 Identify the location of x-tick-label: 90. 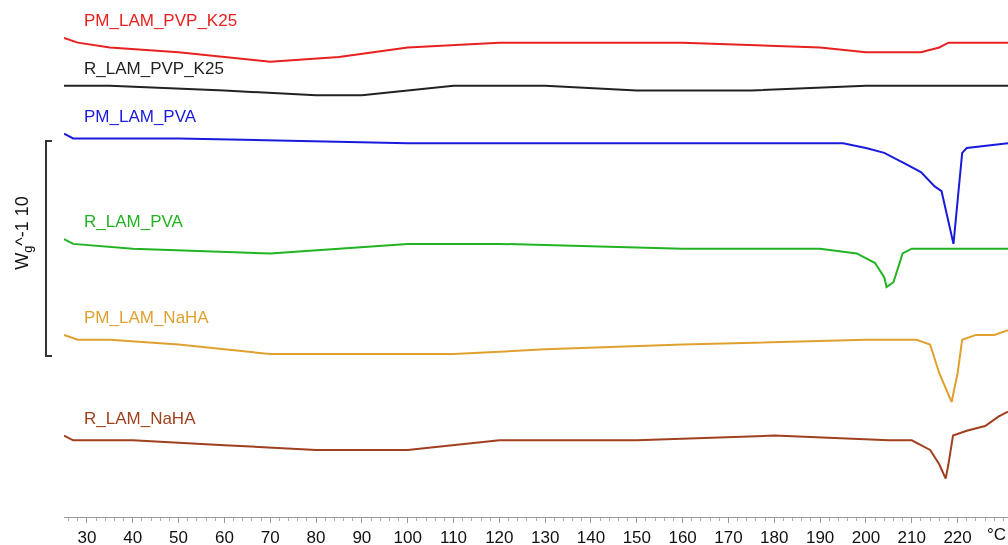
(362, 536).